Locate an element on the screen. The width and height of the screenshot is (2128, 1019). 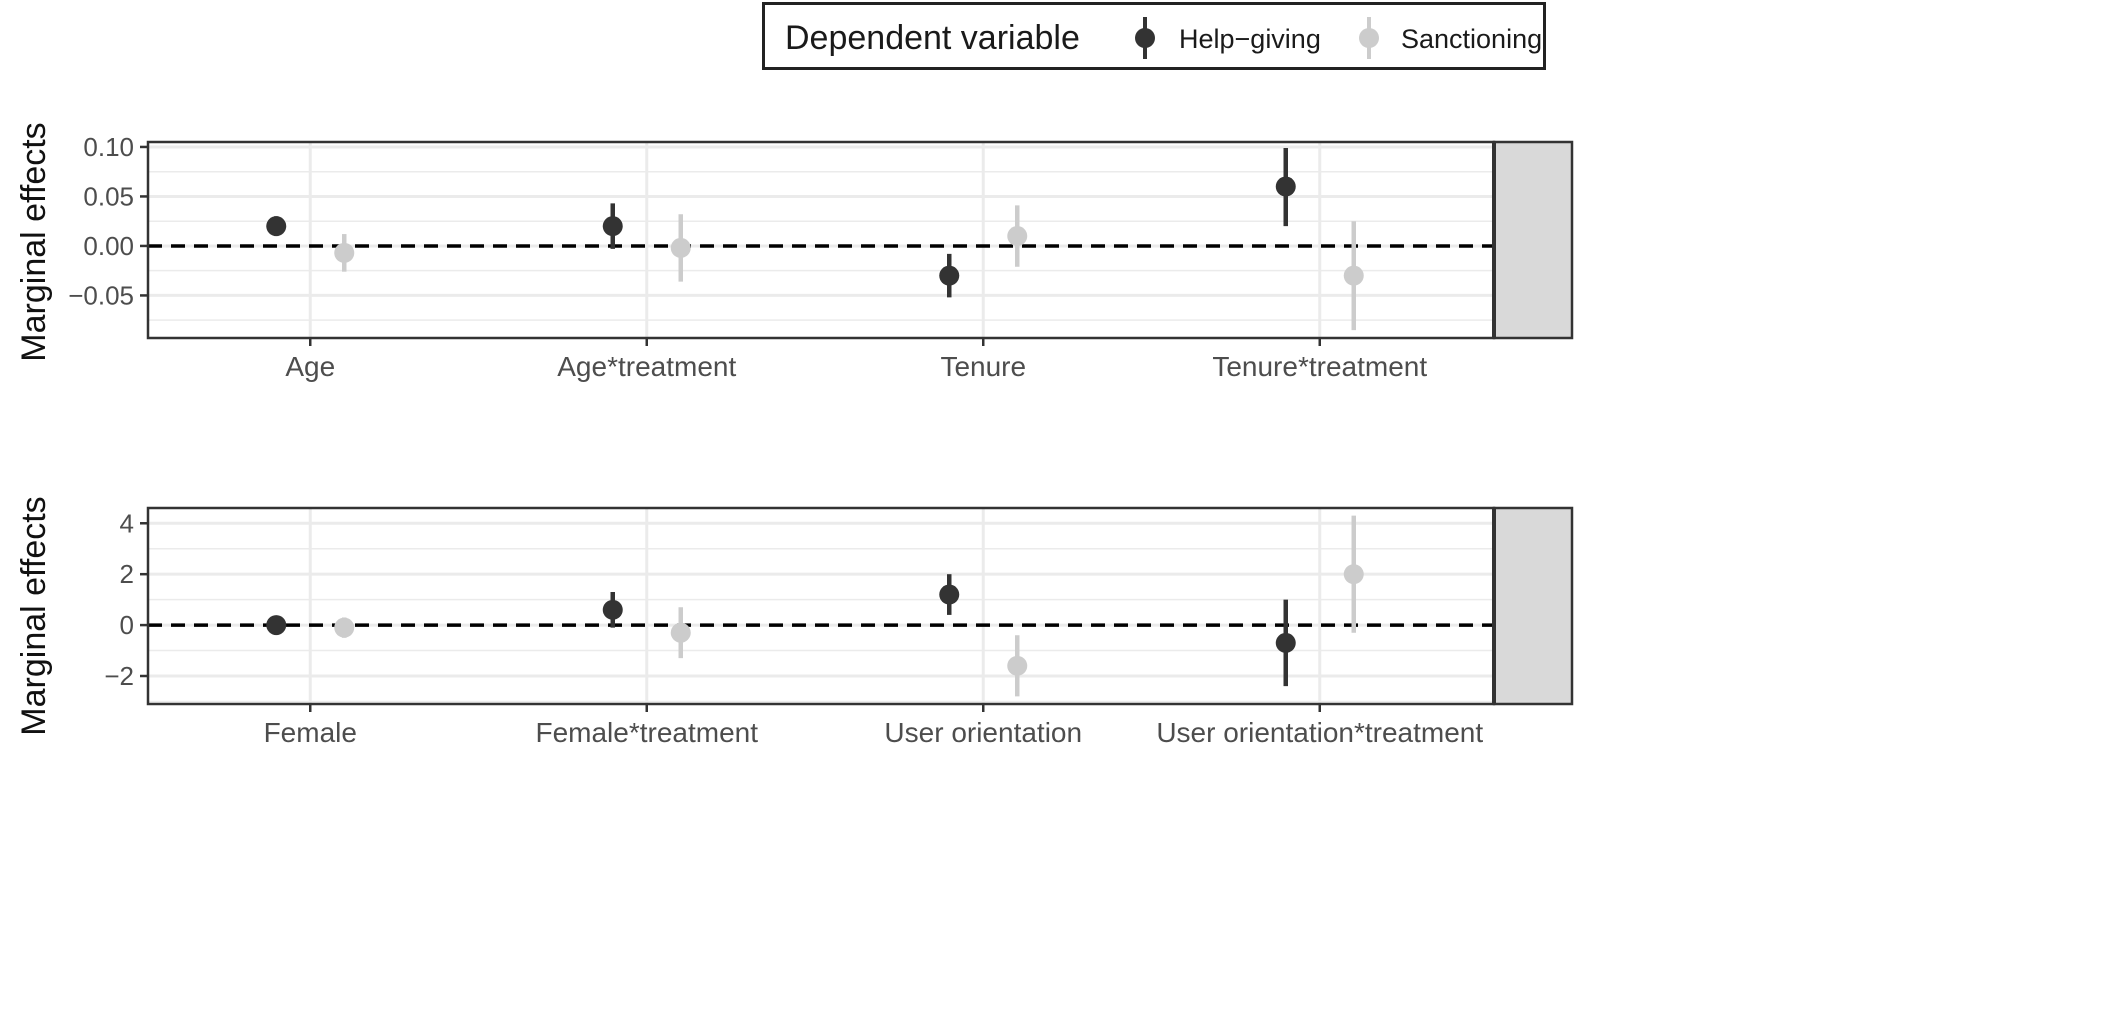
panel-background-bottom is located at coordinates (821, 606).